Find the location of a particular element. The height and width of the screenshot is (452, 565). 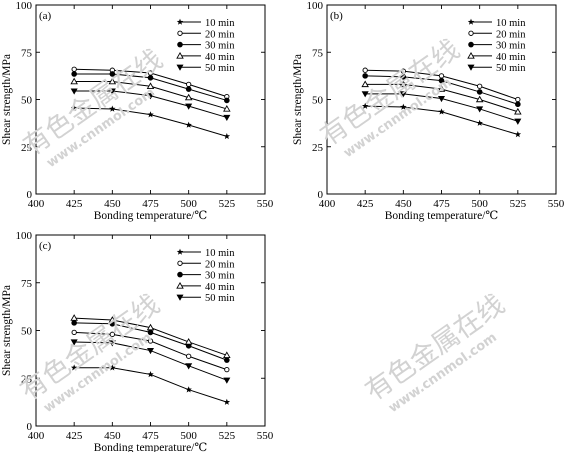

series-50-min is located at coordinates (441, 108).